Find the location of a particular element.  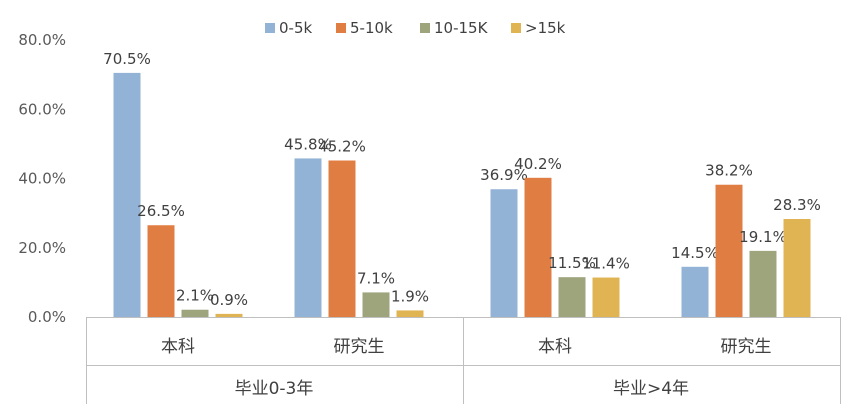

data-label: 45.8% is located at coordinates (308, 144).